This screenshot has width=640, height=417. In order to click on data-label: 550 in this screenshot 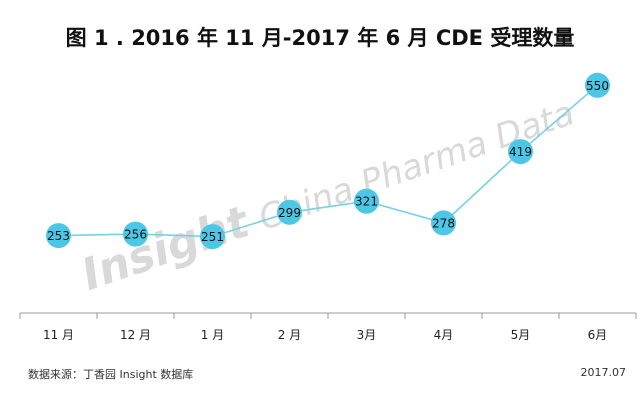, I will do `click(597, 86)`.